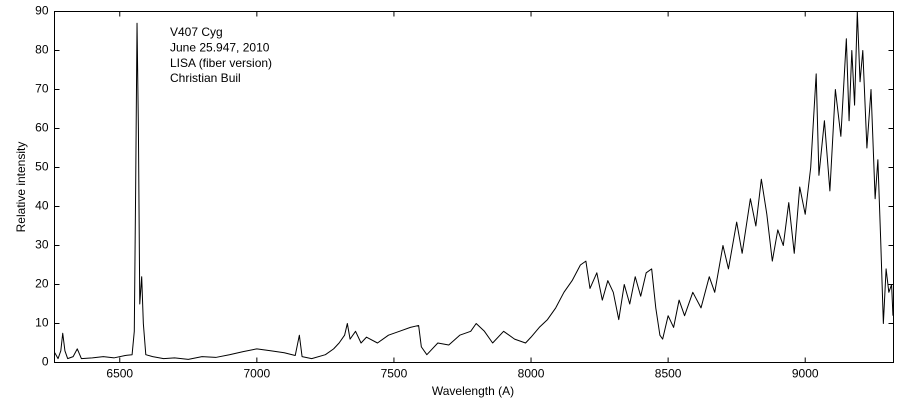 Image resolution: width=911 pixels, height=400 pixels. I want to click on annotation: LISA (fiber version), so click(221, 63).